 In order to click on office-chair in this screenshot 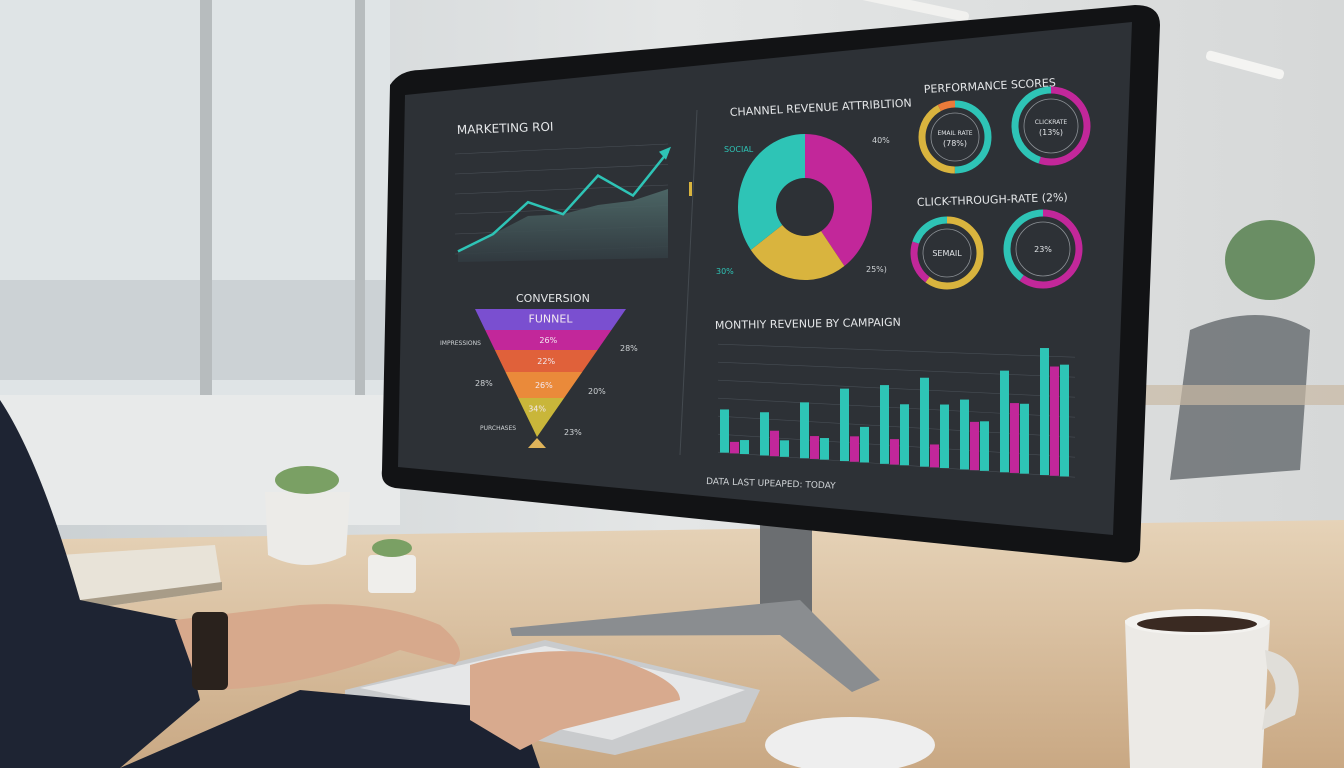, I will do `click(1242, 397)`.